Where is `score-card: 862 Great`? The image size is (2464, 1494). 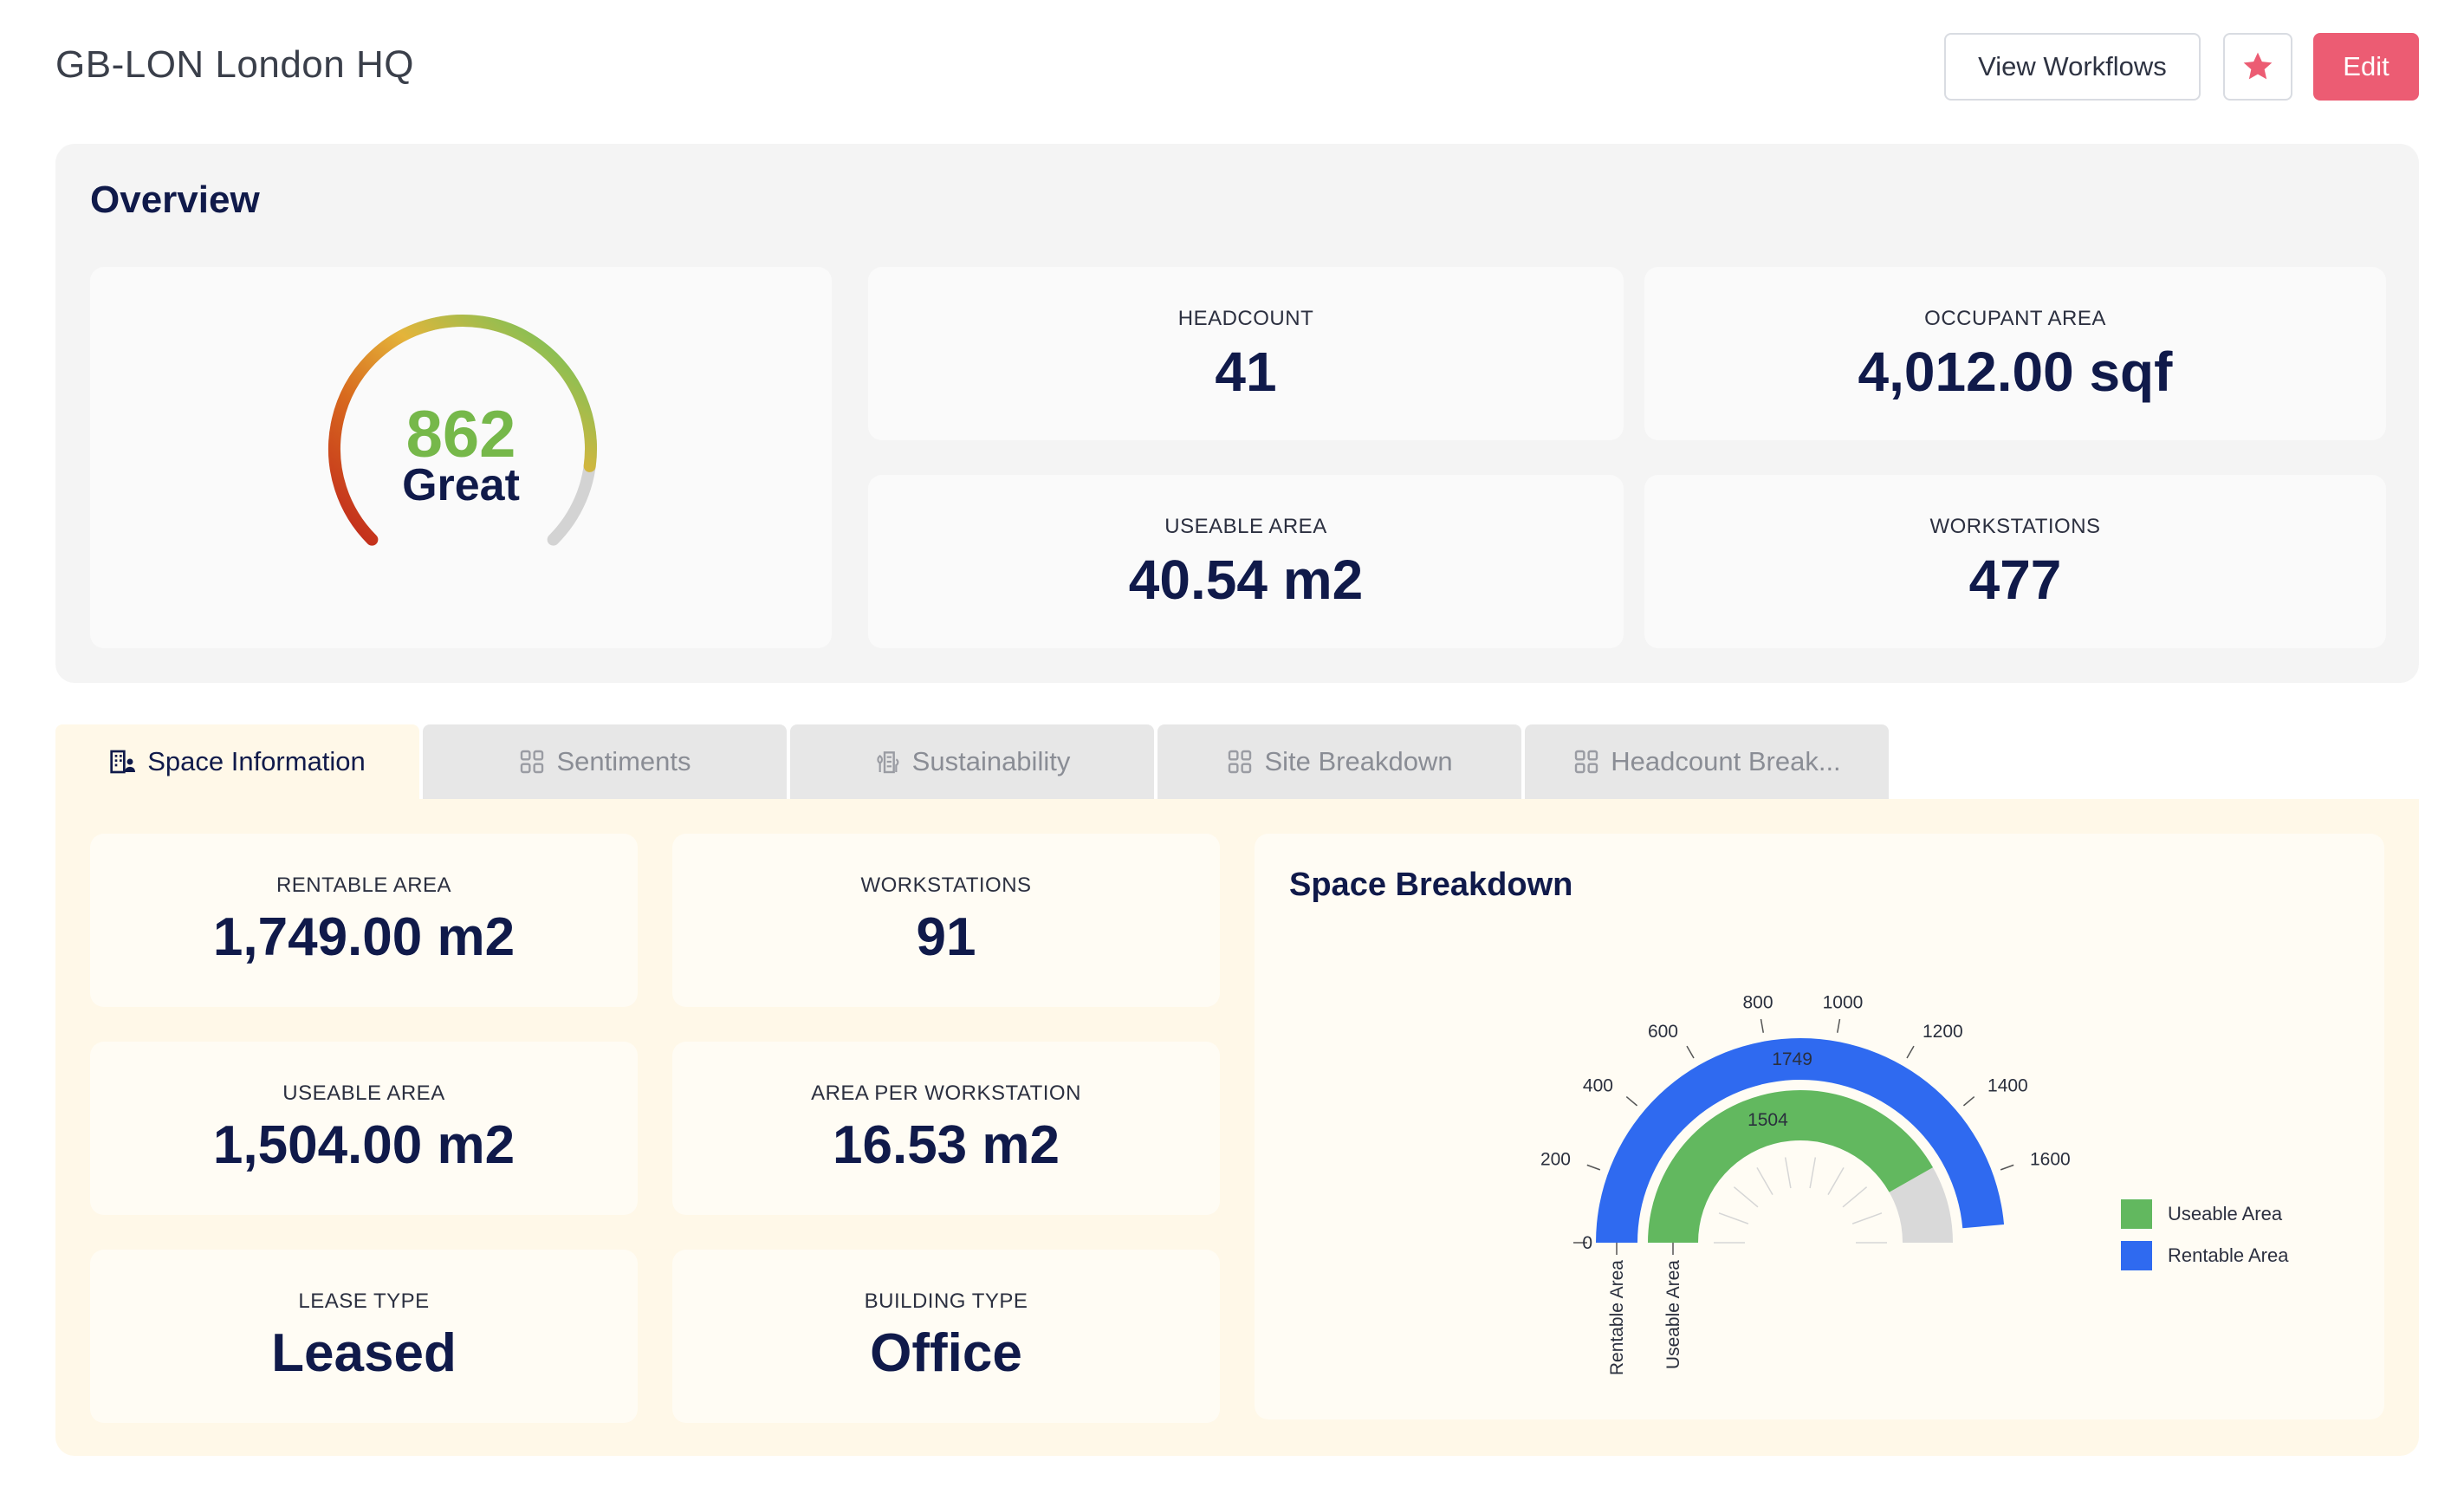 score-card: 862 Great is located at coordinates (461, 457).